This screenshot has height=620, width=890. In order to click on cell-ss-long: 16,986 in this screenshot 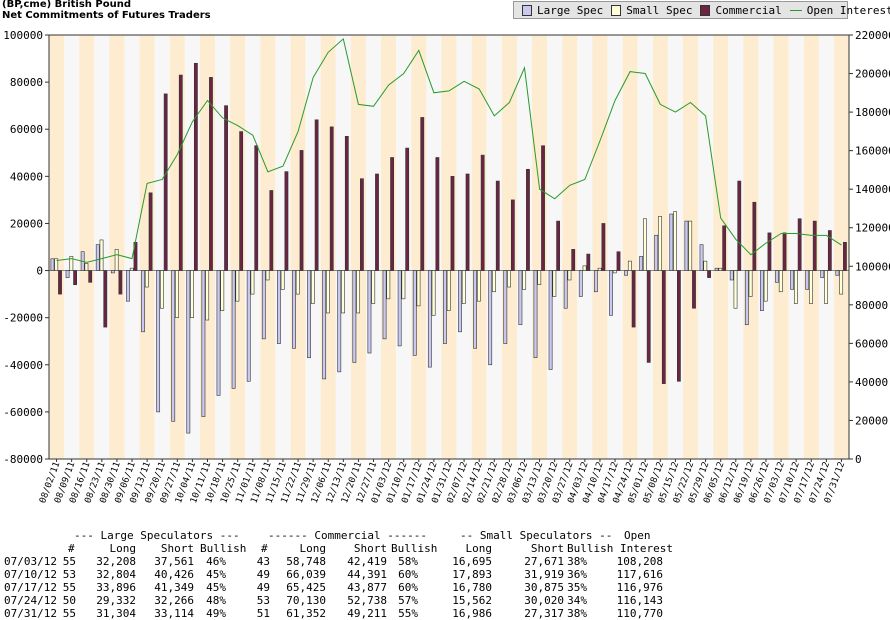, I will do `click(472, 613)`.